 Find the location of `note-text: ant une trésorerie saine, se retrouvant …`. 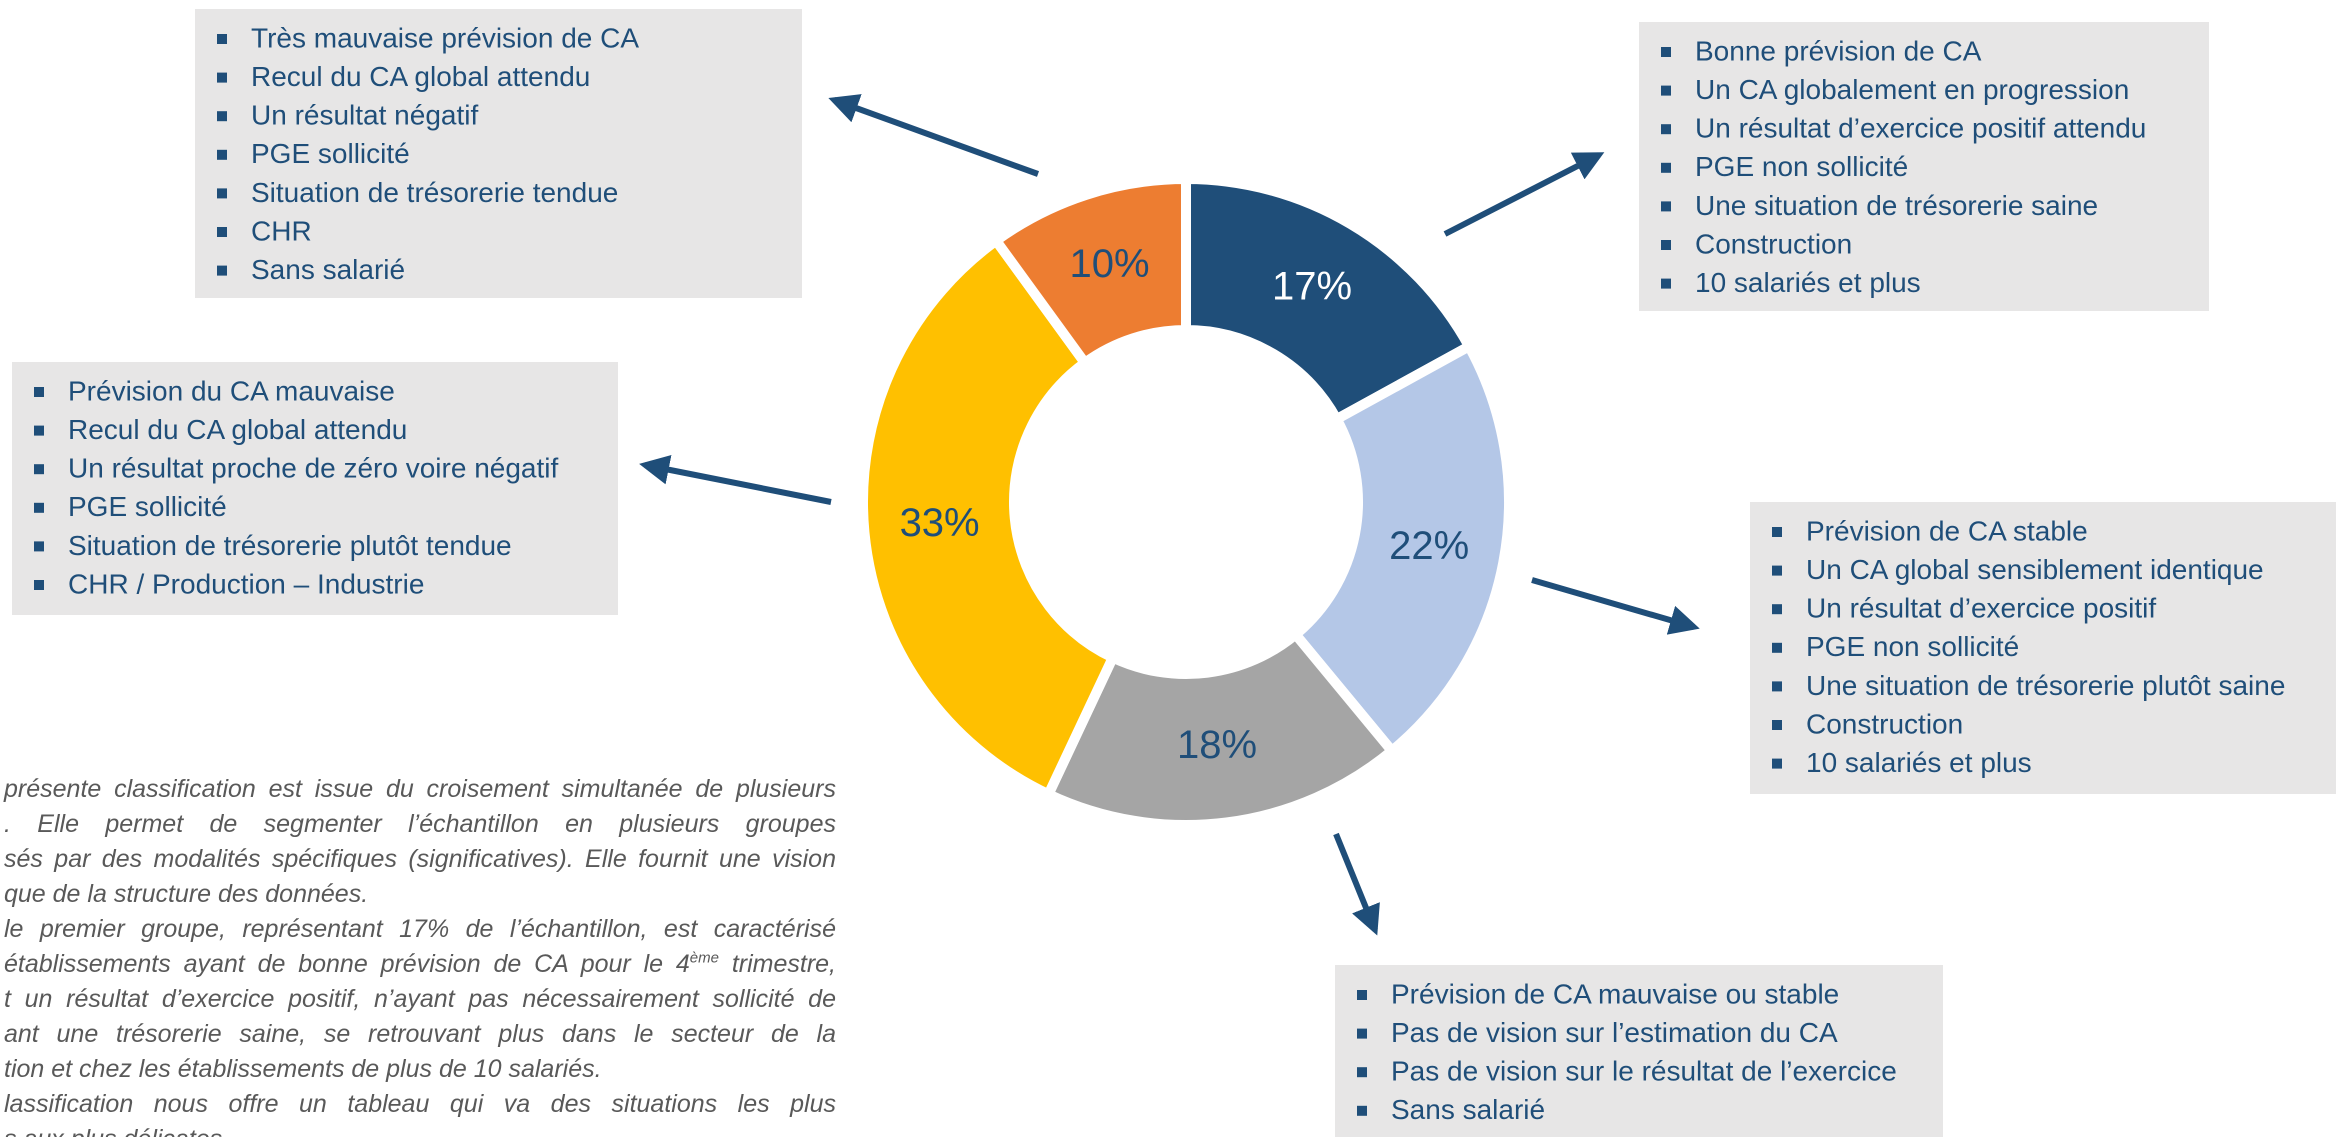

note-text: ant une trésorerie saine, se retrouvant … is located at coordinates (420, 1034).